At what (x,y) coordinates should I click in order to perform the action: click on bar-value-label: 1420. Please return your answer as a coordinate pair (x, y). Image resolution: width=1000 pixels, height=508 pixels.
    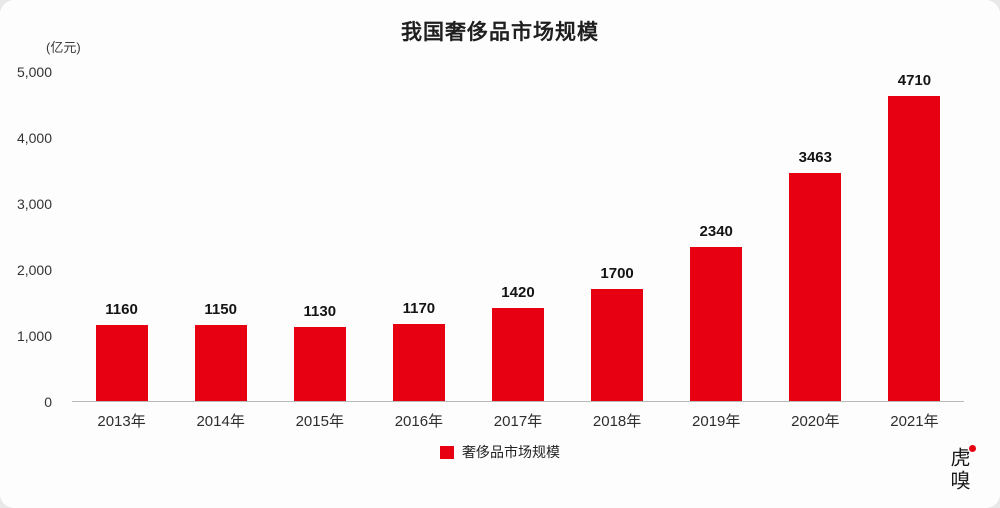
    Looking at the image, I should click on (518, 292).